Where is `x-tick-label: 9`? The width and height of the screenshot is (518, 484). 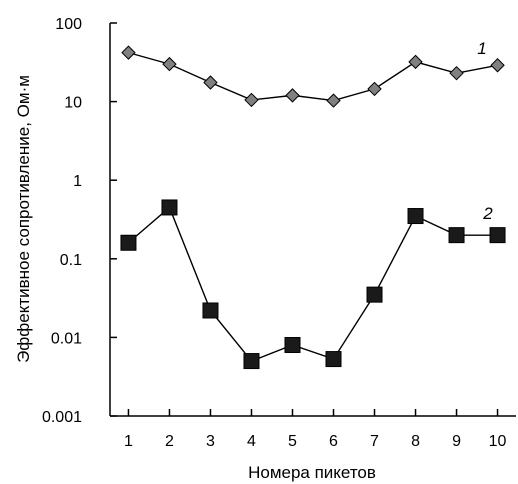 x-tick-label: 9 is located at coordinates (456, 441).